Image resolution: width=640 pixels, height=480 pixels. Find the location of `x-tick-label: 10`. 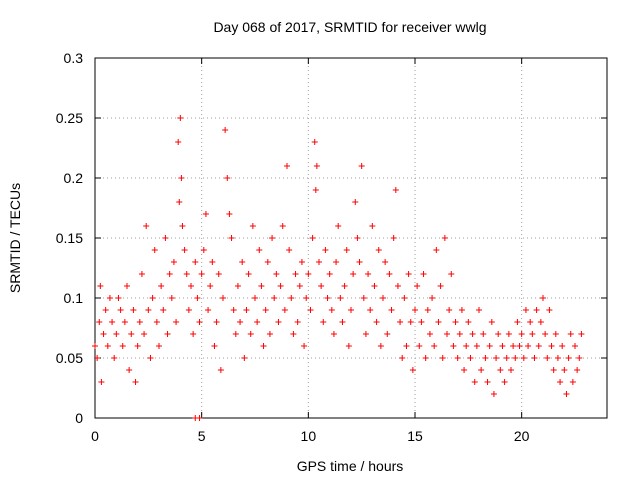

x-tick-label: 10 is located at coordinates (309, 436).